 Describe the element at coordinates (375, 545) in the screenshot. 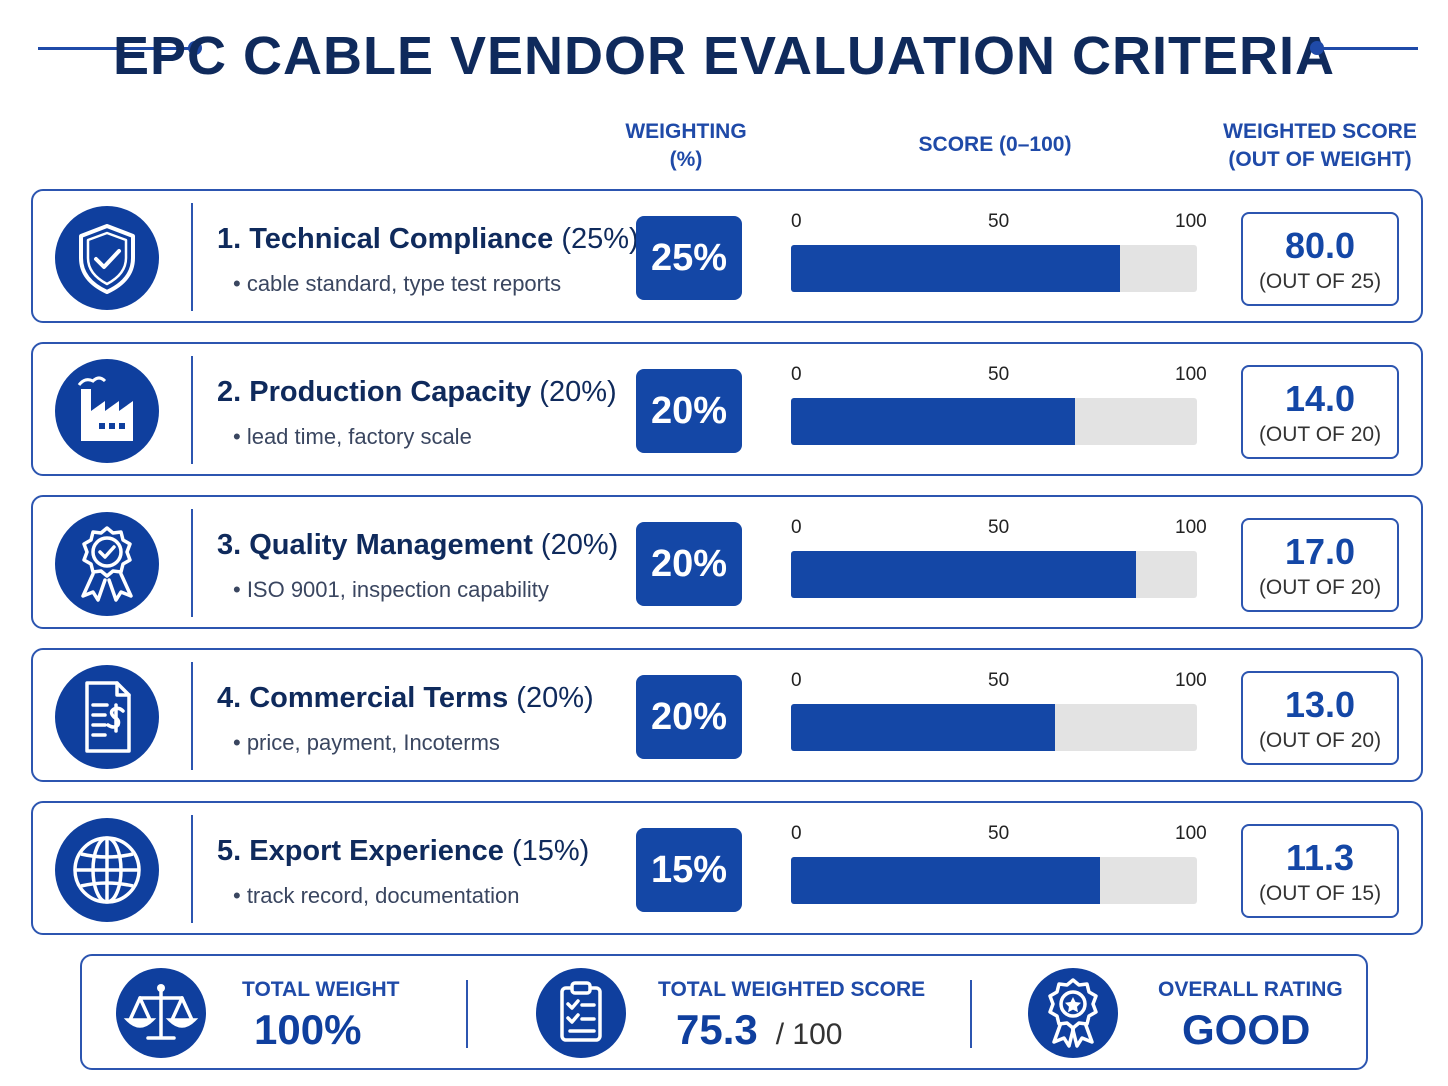

I see `criteria-name: 3. Quality Management` at that location.